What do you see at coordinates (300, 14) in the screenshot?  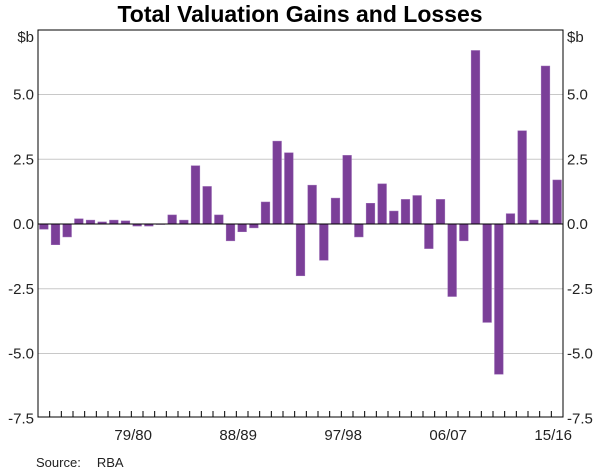 I see `chart-title: Total Valuation Gains and Losses` at bounding box center [300, 14].